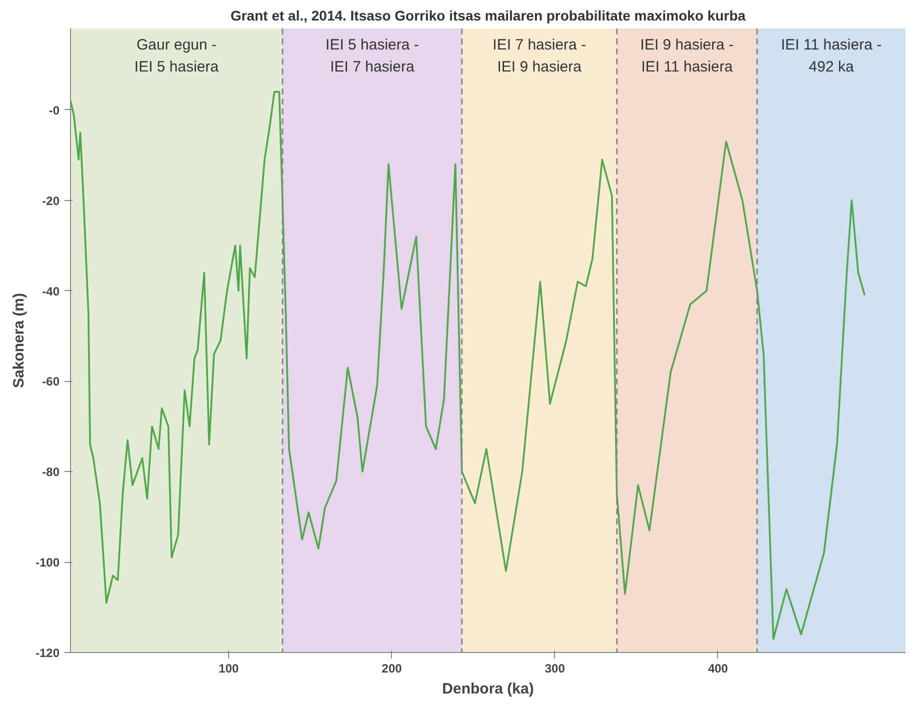 This screenshot has height=704, width=920. What do you see at coordinates (555, 669) in the screenshot?
I see `x-tick-label: 300` at bounding box center [555, 669].